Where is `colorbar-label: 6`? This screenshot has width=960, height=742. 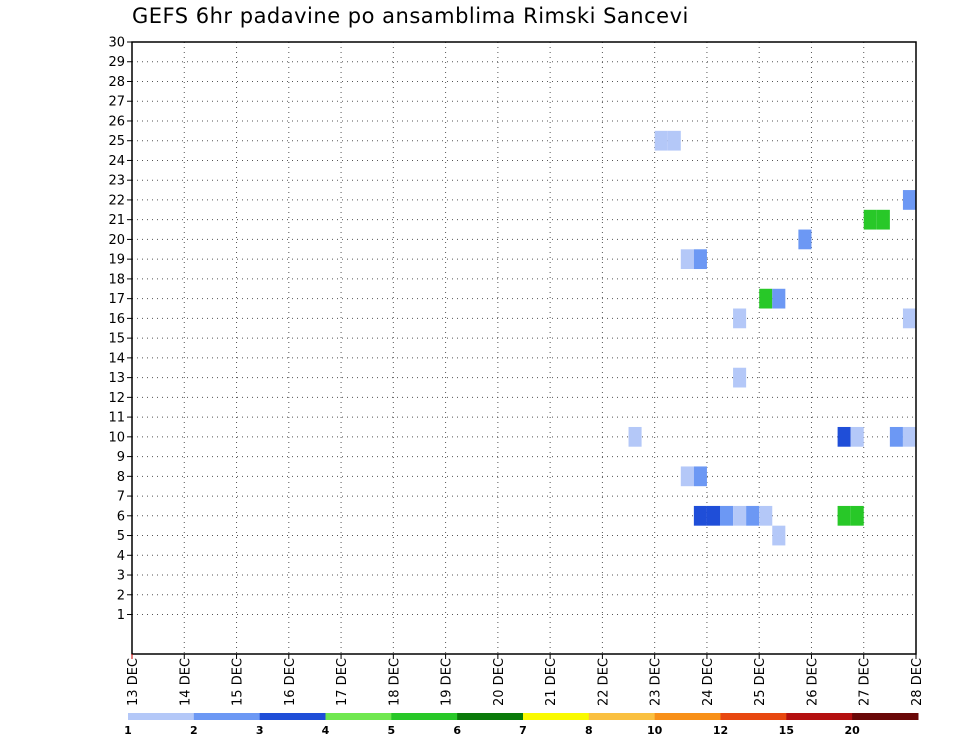 colorbar-label: 6 is located at coordinates (457, 730).